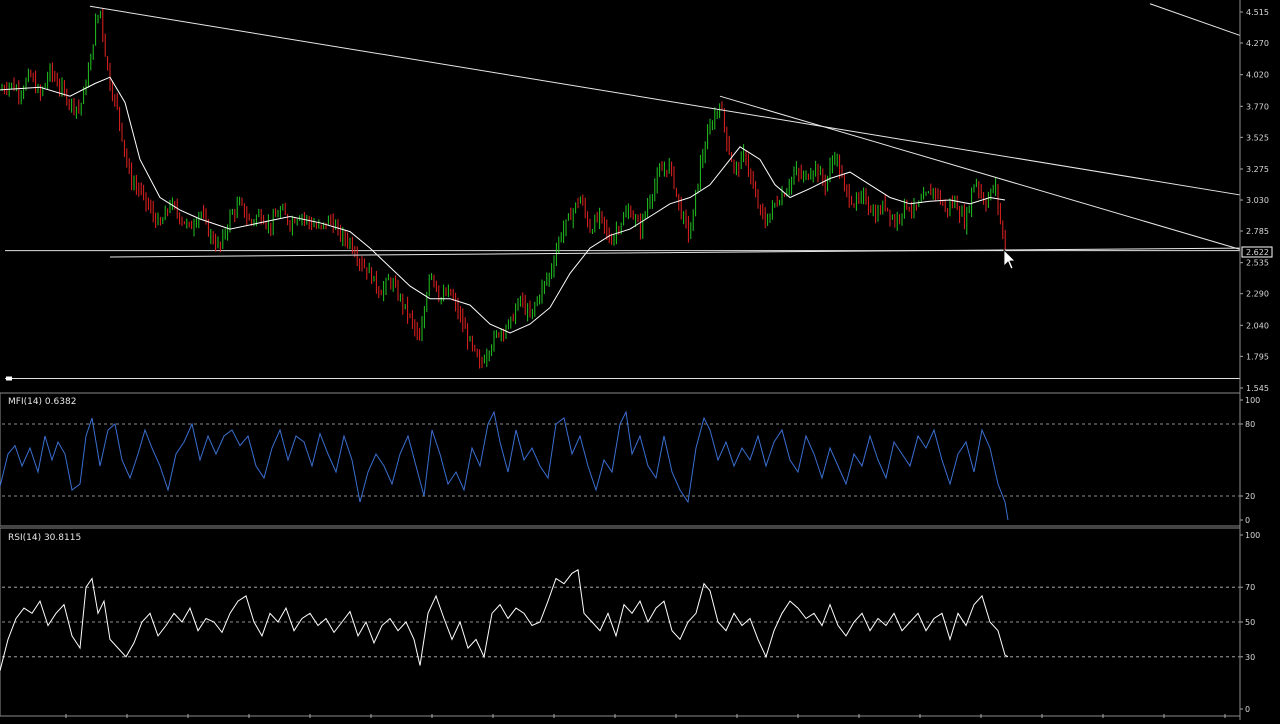 The height and width of the screenshot is (724, 1280). What do you see at coordinates (1250, 657) in the screenshot?
I see `indicator-tick-label: 30` at bounding box center [1250, 657].